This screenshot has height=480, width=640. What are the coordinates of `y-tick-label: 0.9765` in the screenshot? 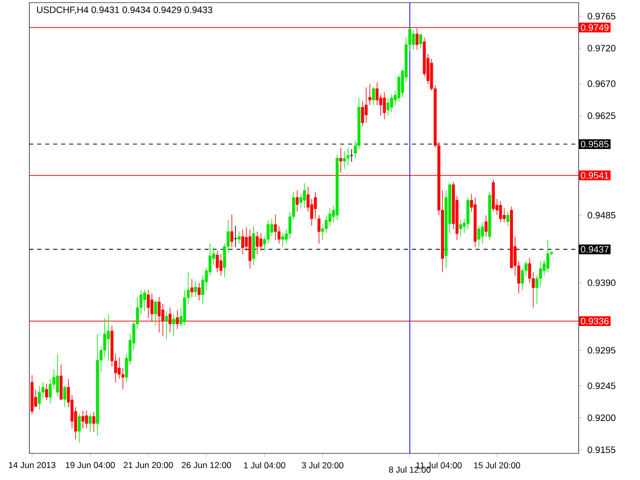 It's located at (602, 16).